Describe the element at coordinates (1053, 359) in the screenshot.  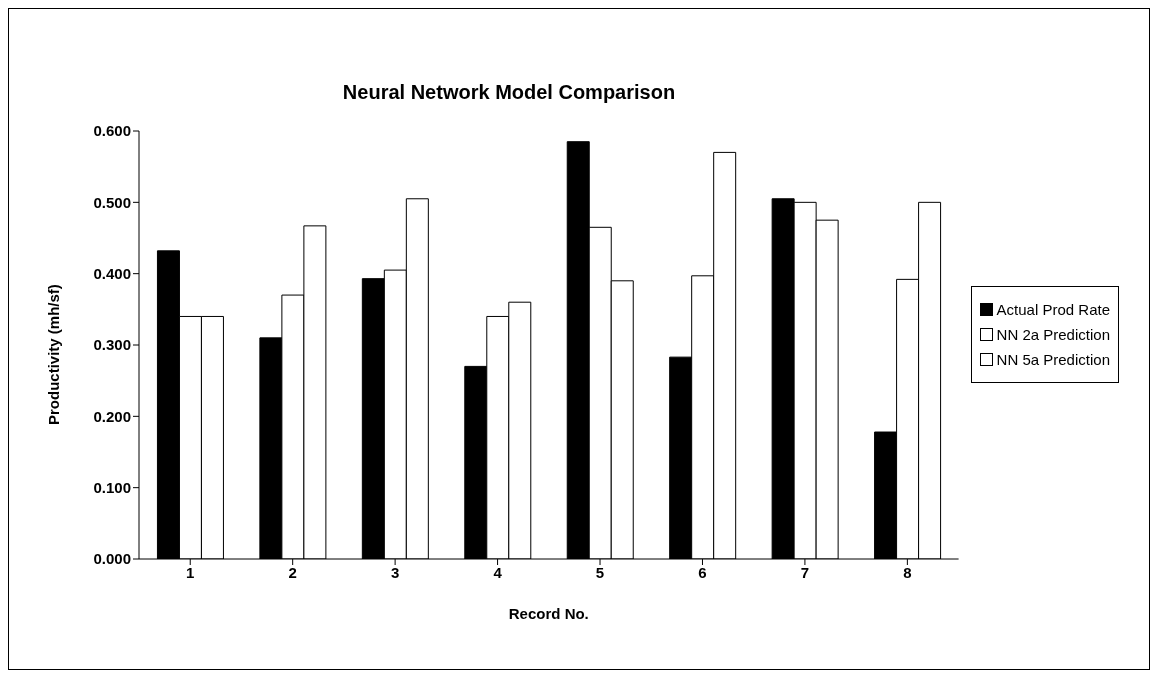
I see `legend-label: NN 5a Prediction` at that location.